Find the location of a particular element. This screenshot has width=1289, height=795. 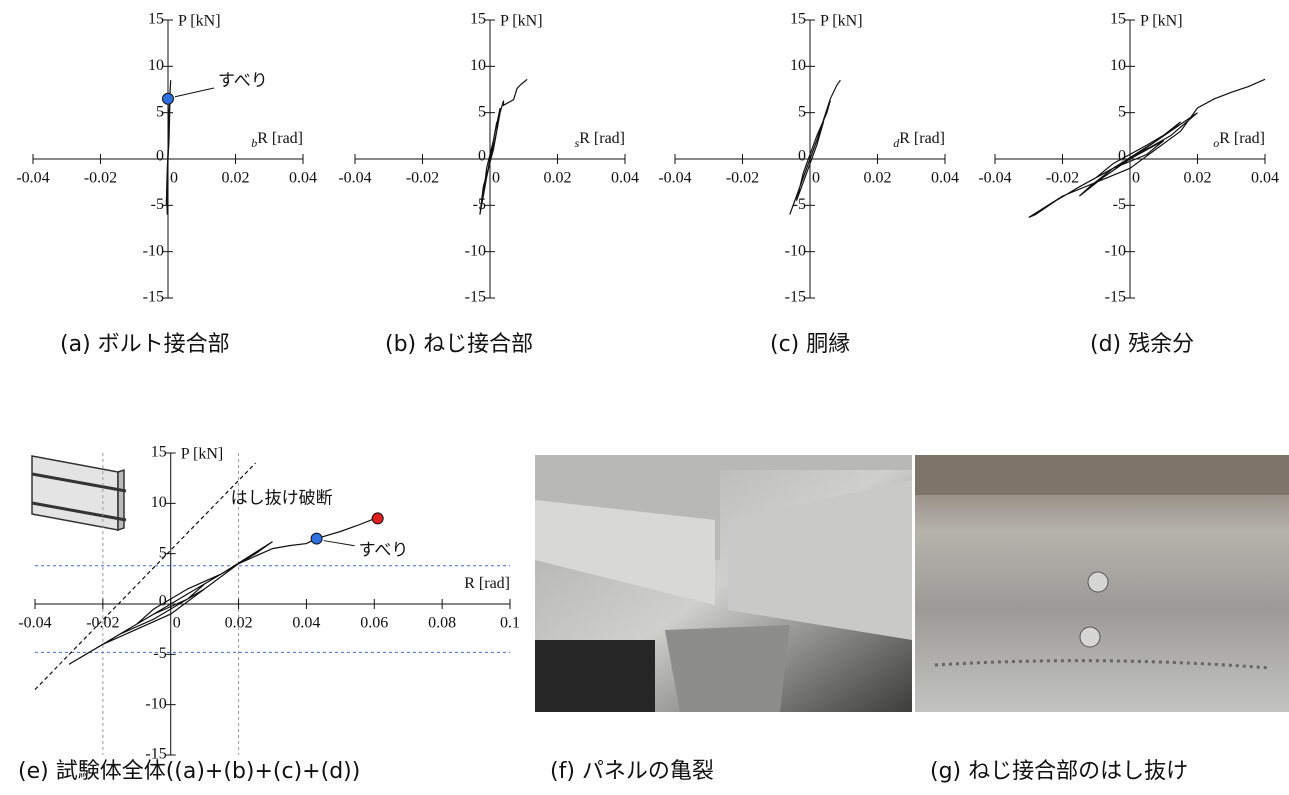

x-axis-label-sub: d is located at coordinates (896, 143).